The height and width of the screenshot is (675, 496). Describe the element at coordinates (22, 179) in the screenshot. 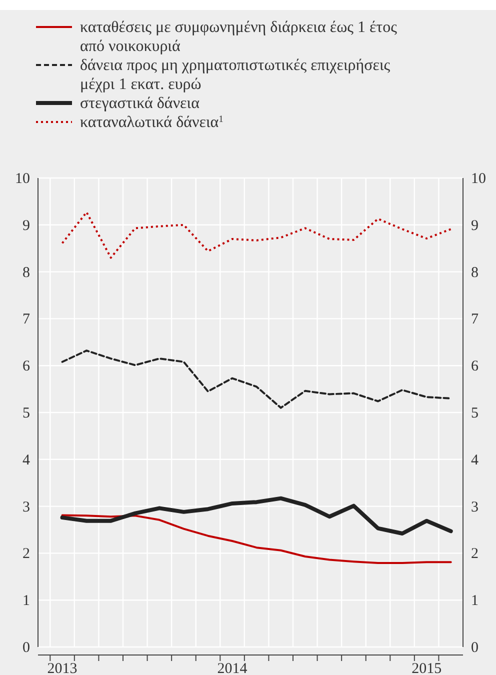

I see `y-tick-label: 10` at that location.